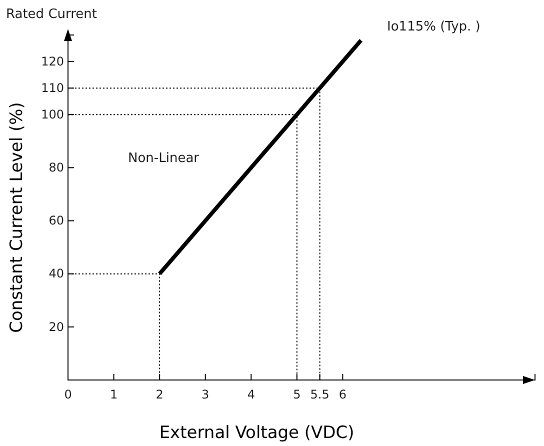 This screenshot has height=446, width=544. Describe the element at coordinates (56, 167) in the screenshot. I see `y-tick-label: 80` at that location.